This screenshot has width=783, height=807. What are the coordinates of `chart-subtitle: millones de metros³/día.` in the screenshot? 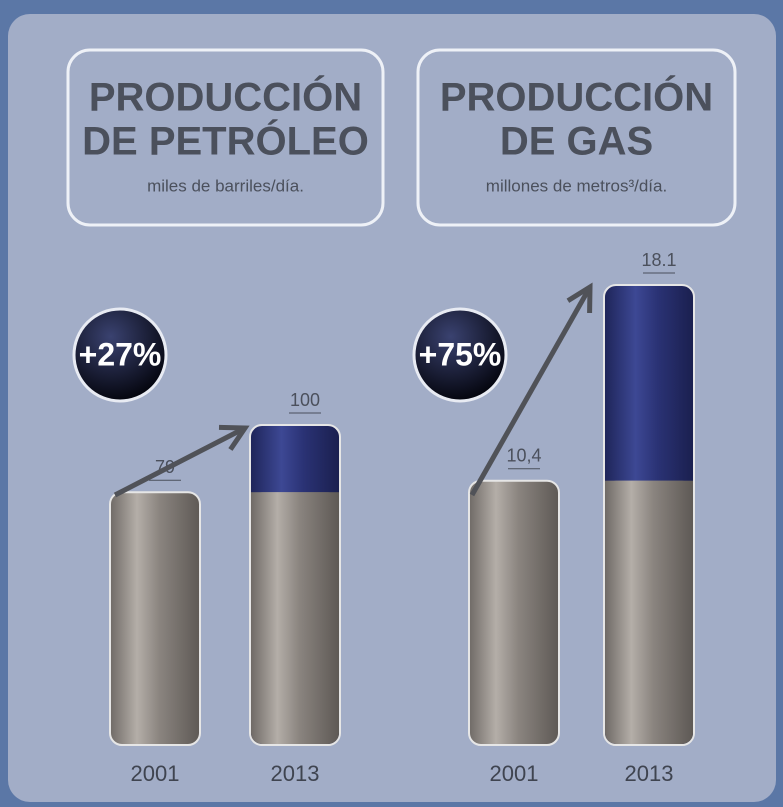 It's located at (576, 185).